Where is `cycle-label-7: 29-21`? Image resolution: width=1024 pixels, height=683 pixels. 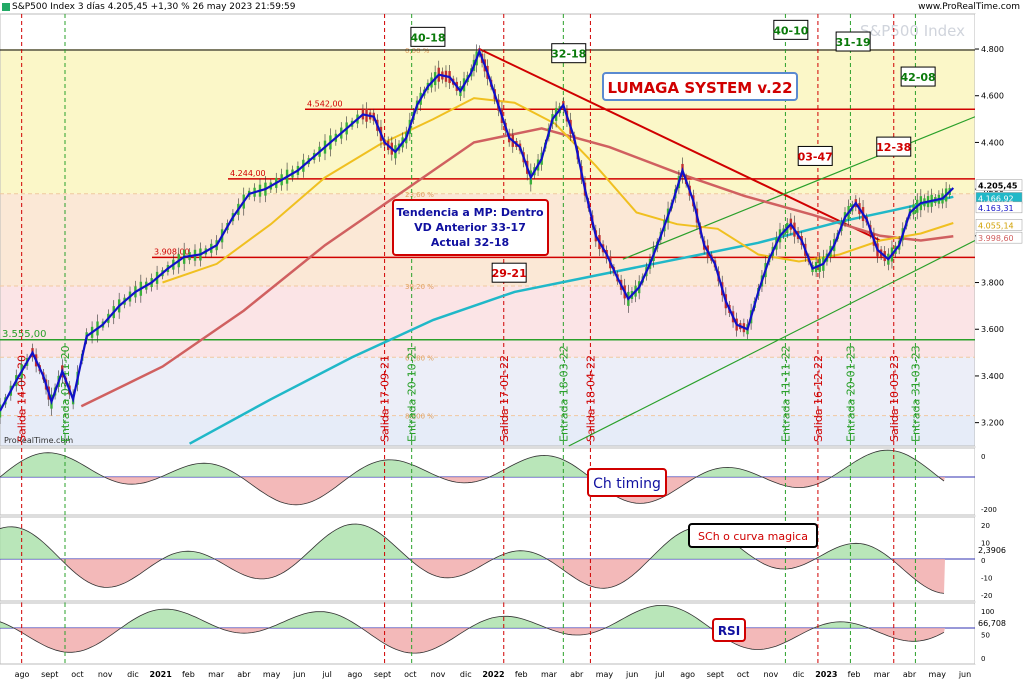
cycle-label-7: 29-21 is located at coordinates (509, 273).